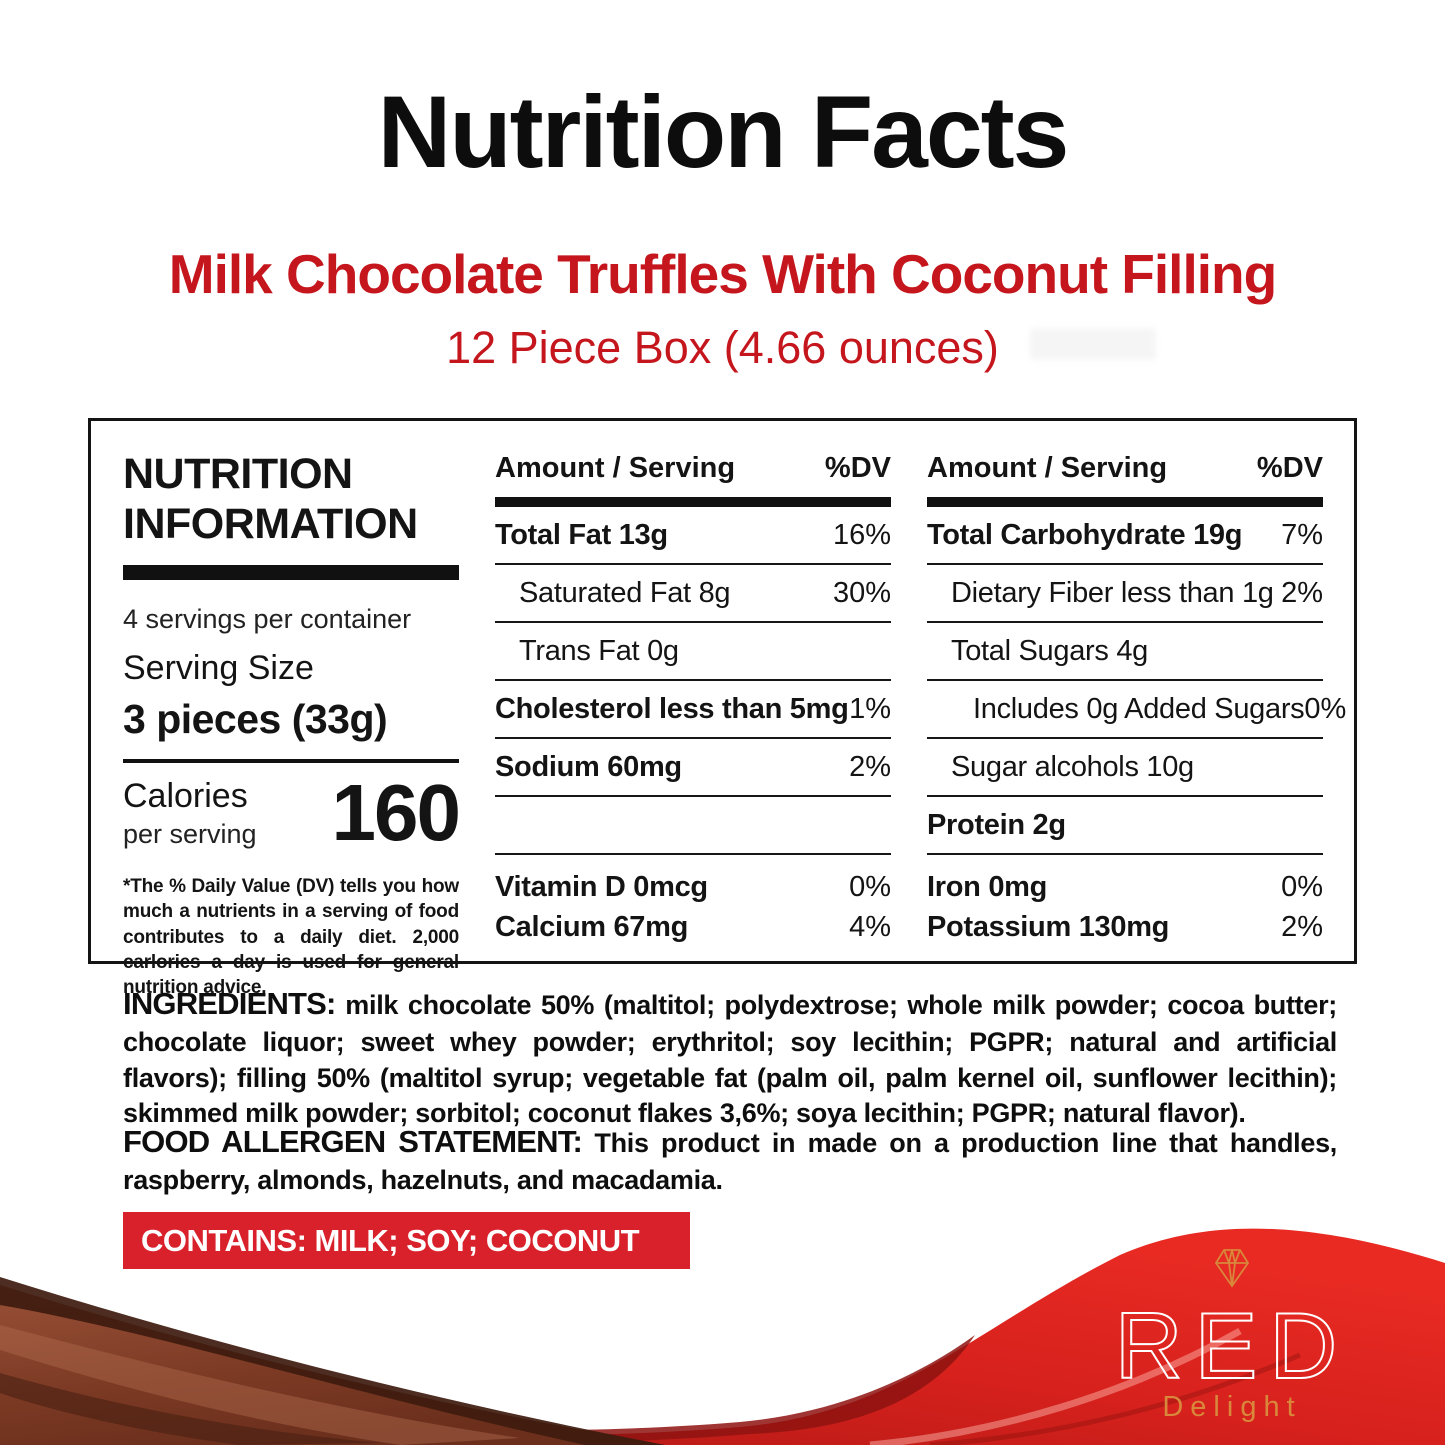  What do you see at coordinates (1125, 826) in the screenshot?
I see `nutrient-row-protein: Protein 2g` at bounding box center [1125, 826].